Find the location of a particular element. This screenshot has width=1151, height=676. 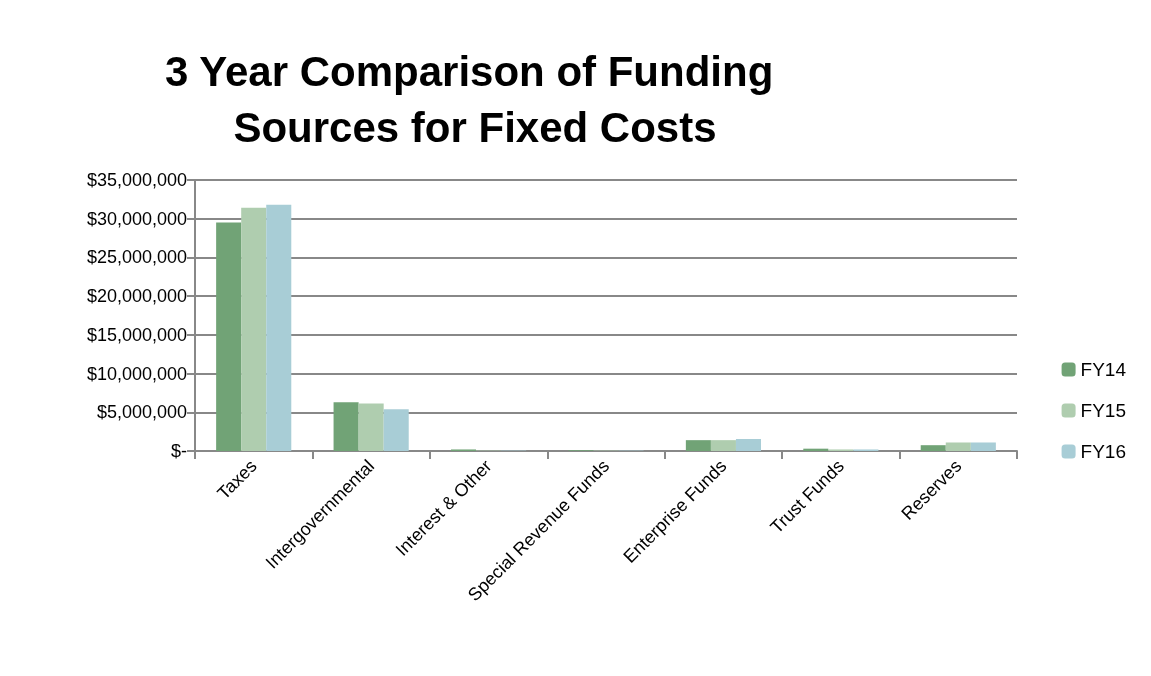

legend-label: FY15 is located at coordinates (1103, 410).